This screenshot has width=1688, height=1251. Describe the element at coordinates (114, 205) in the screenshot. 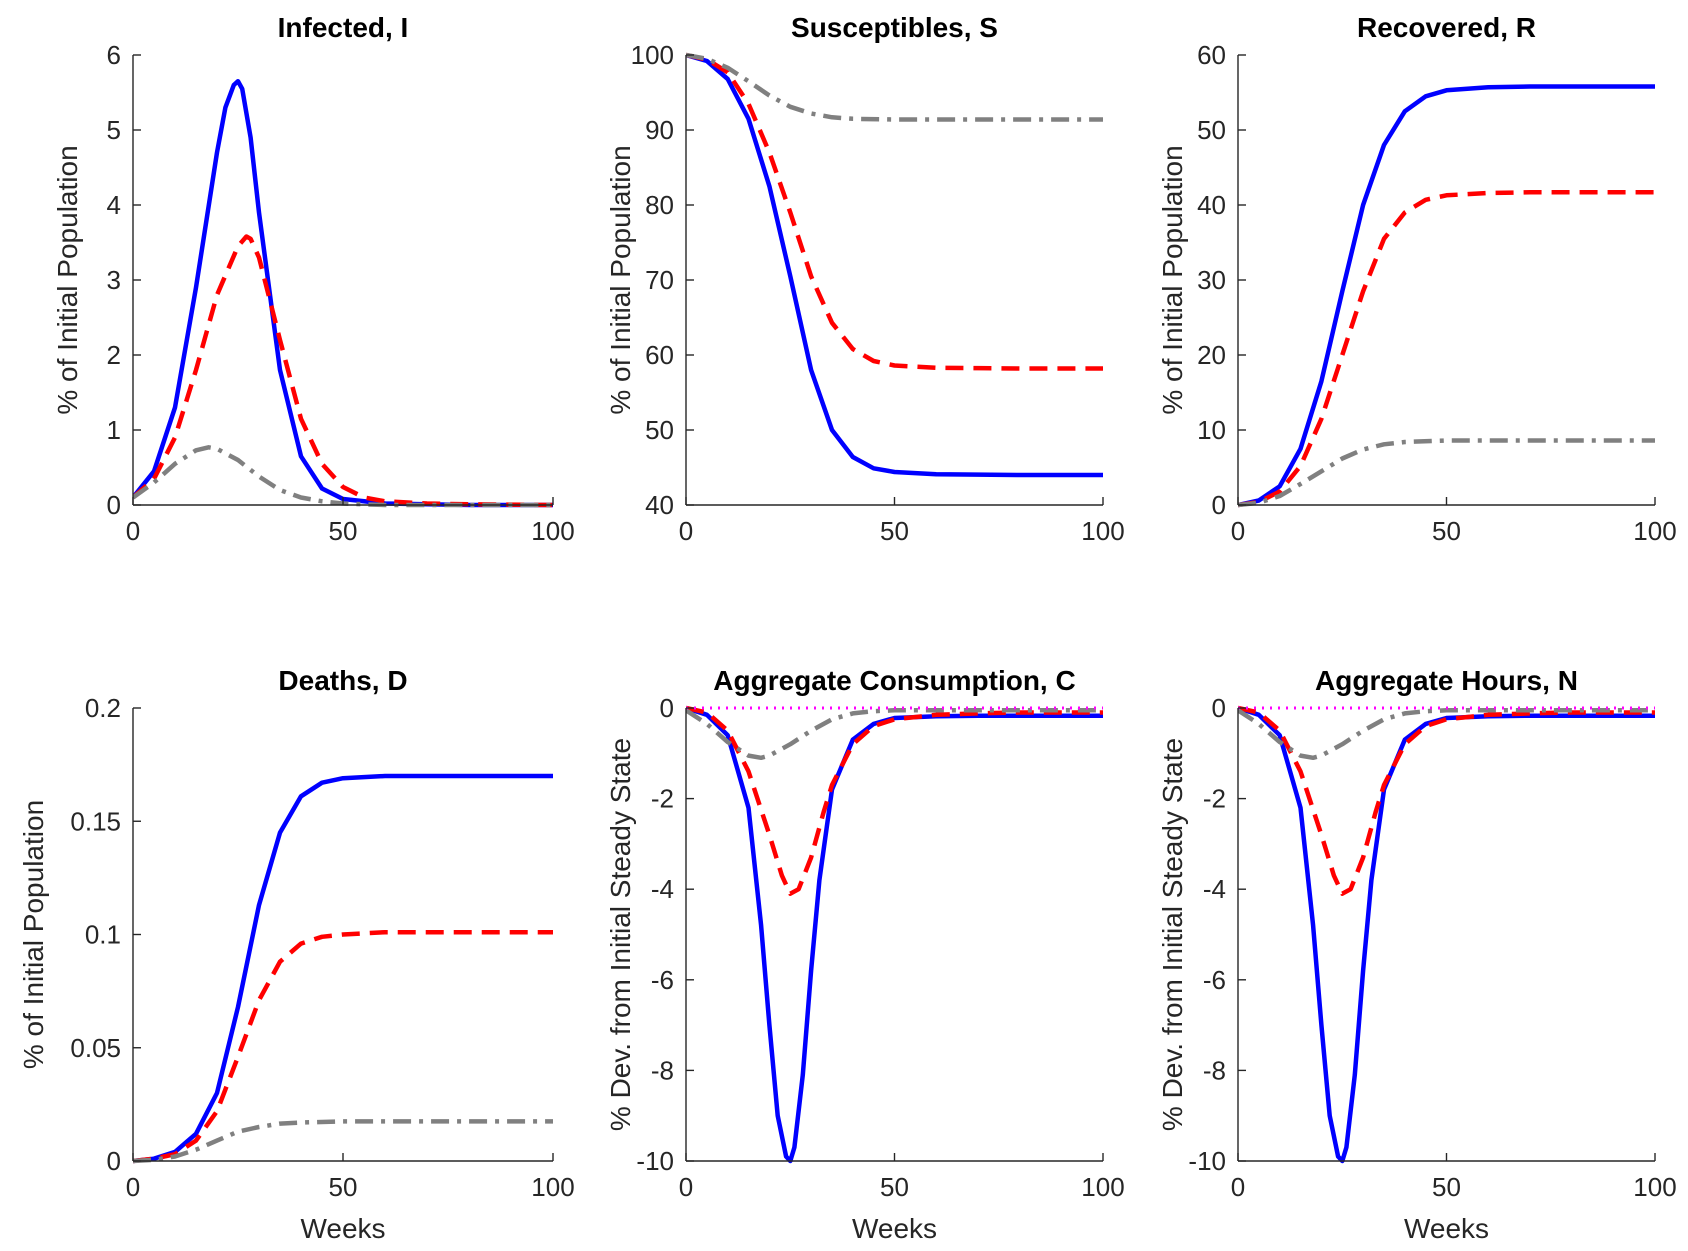

I see `y-tick-label: 4` at that location.